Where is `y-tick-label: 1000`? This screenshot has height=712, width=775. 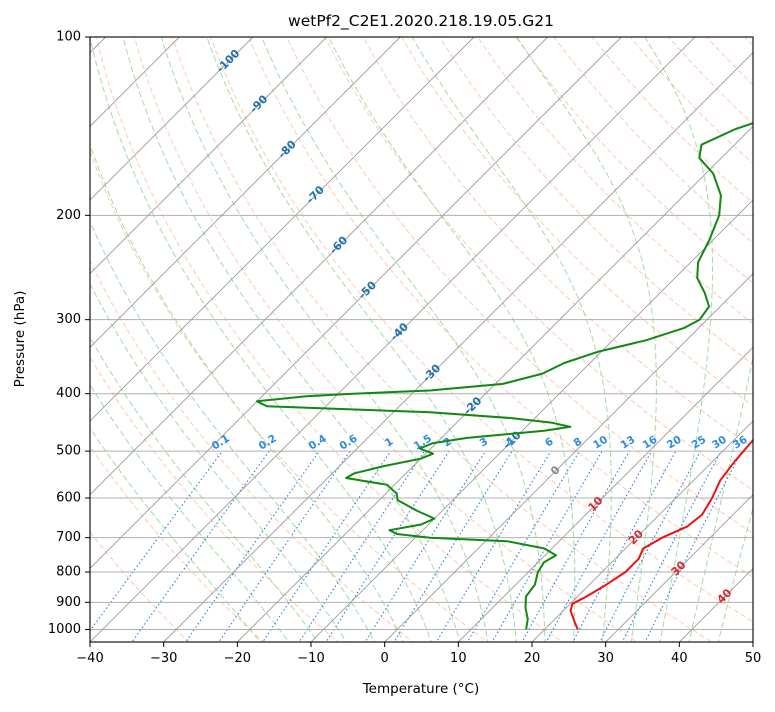
y-tick-label: 1000 is located at coordinates (64, 629).